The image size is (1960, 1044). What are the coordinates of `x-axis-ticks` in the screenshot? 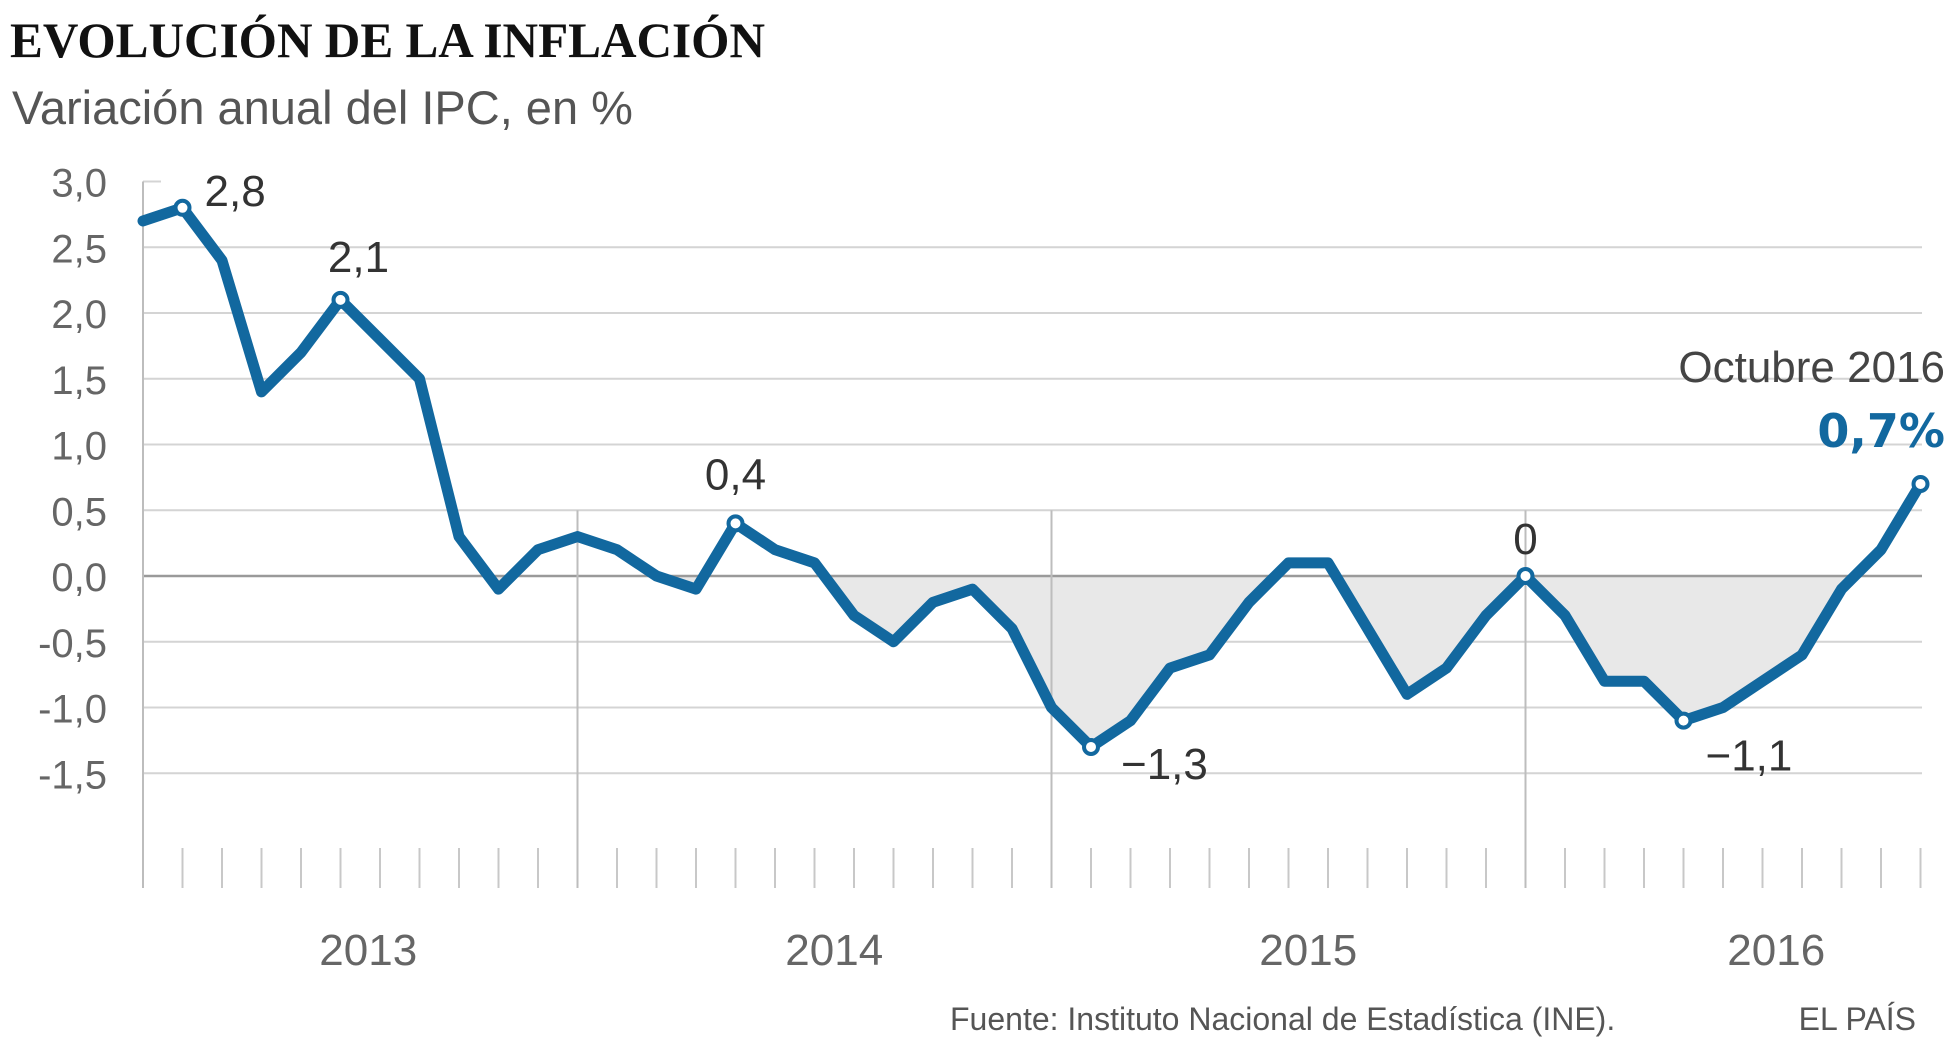 It's located at (1051, 868).